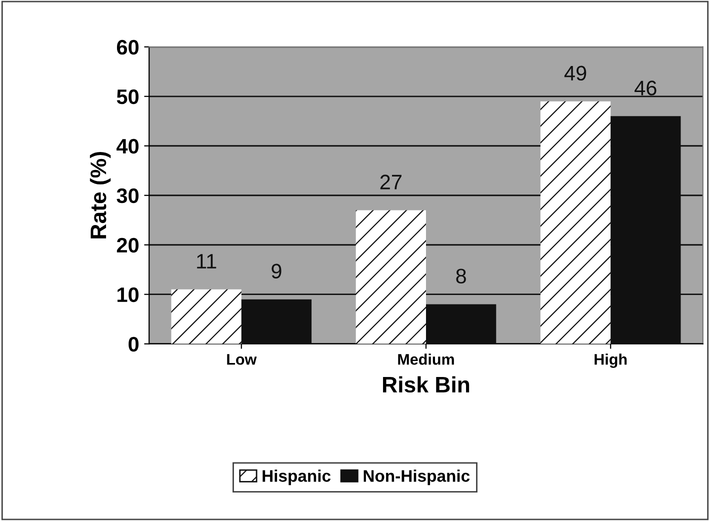 This screenshot has height=521, width=710. I want to click on y-tick-label: 0, so click(133, 344).